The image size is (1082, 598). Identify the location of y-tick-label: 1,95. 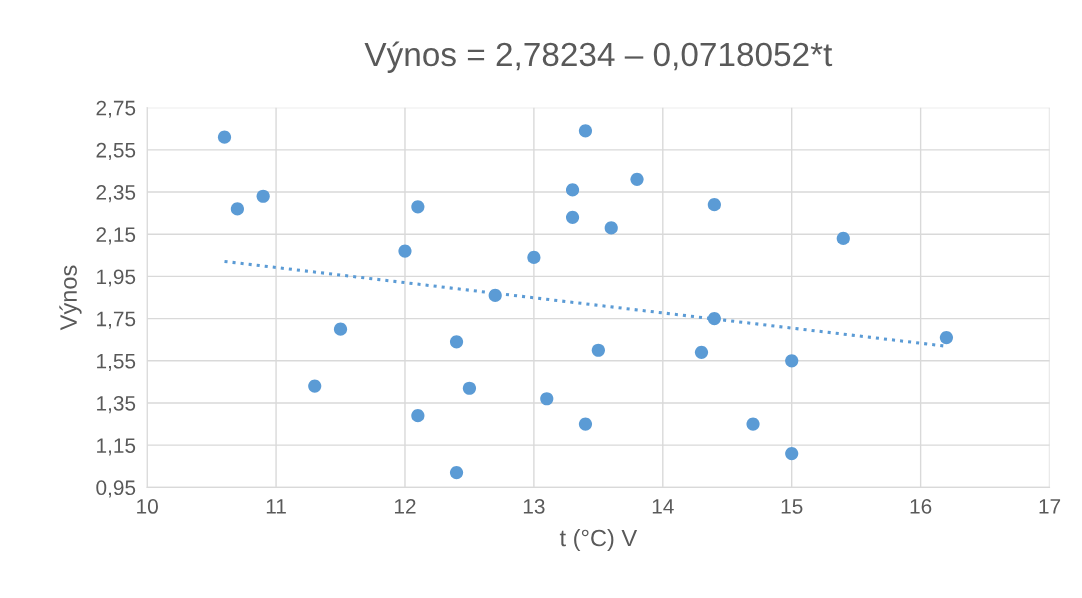
(116, 278).